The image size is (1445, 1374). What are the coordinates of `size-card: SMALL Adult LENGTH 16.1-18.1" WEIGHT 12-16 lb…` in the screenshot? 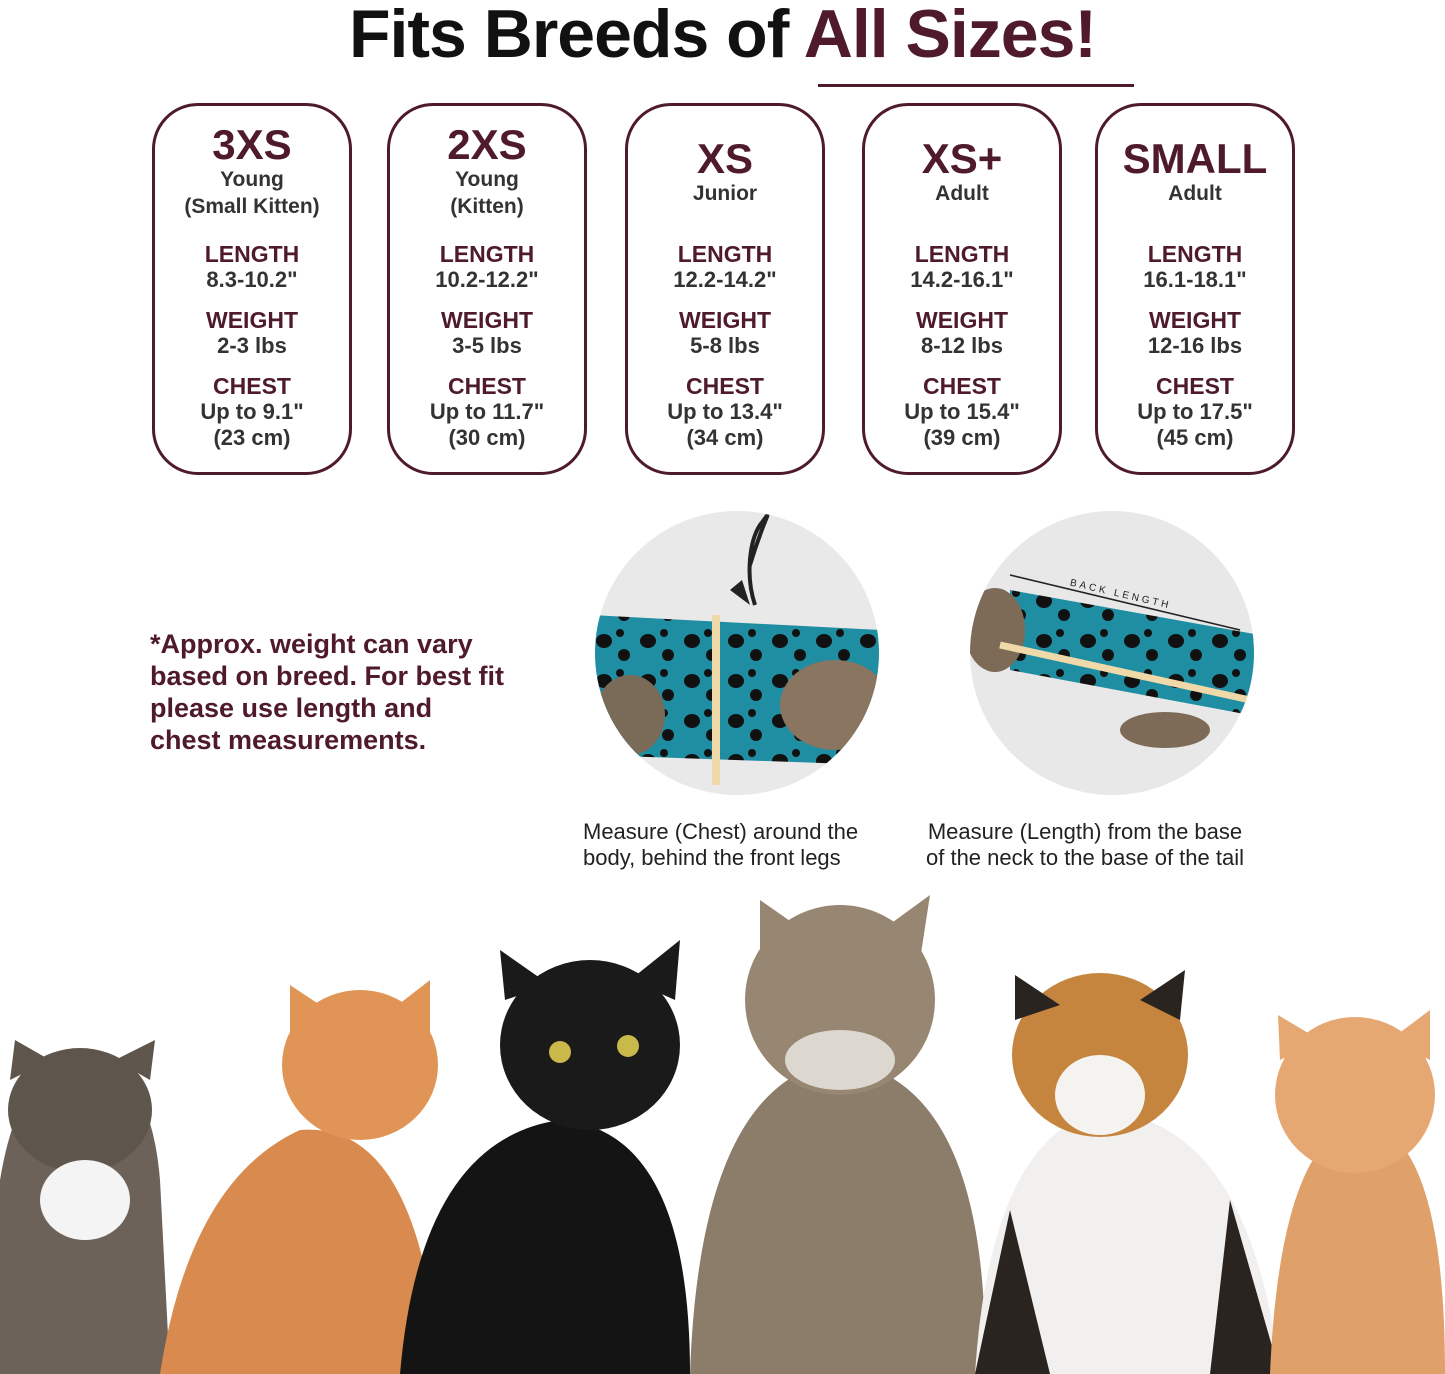 It's located at (1195, 289).